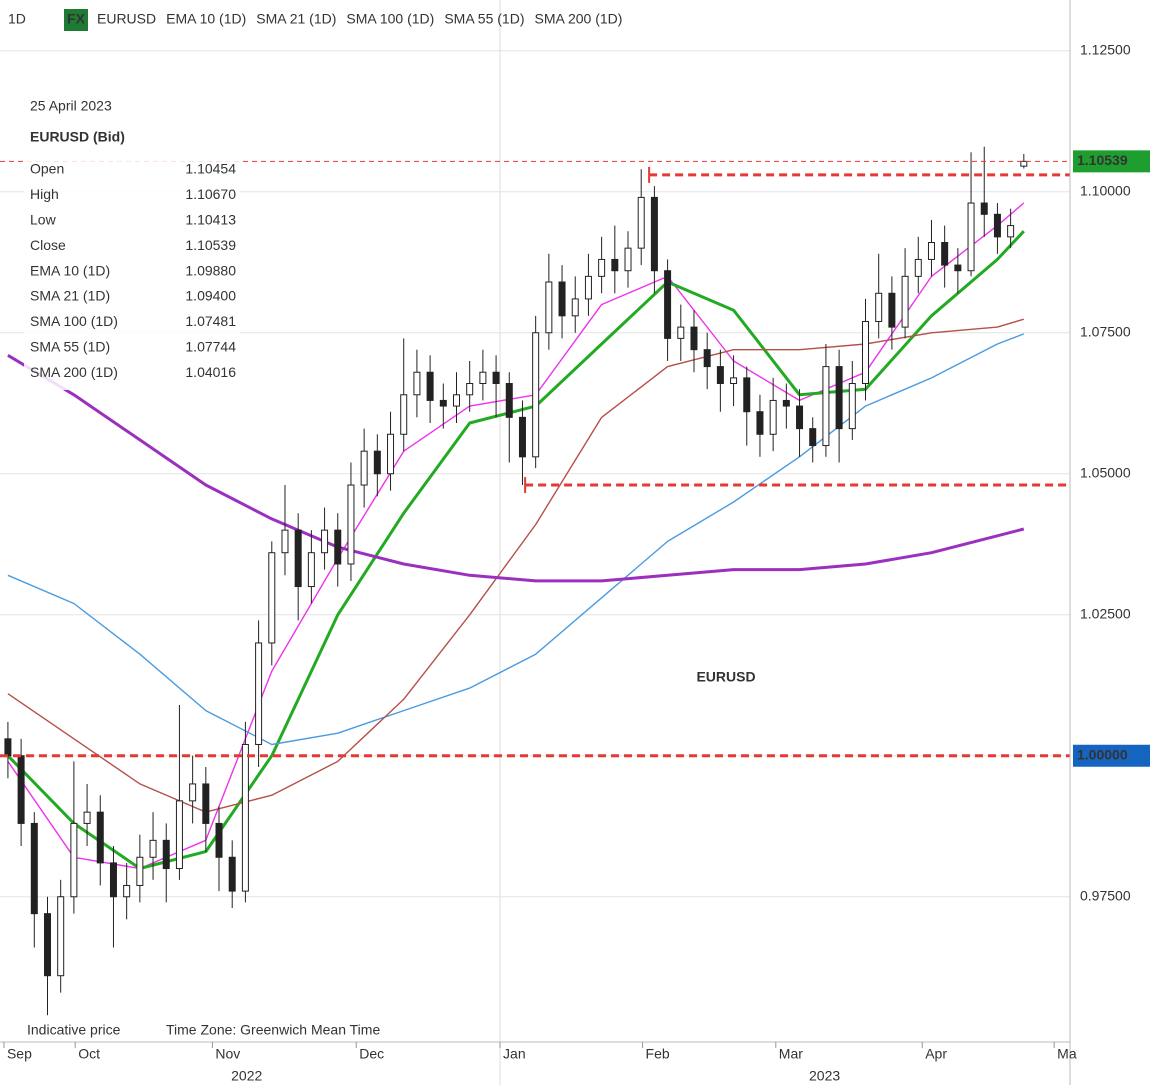  I want to click on info-label: Low, so click(43, 220).